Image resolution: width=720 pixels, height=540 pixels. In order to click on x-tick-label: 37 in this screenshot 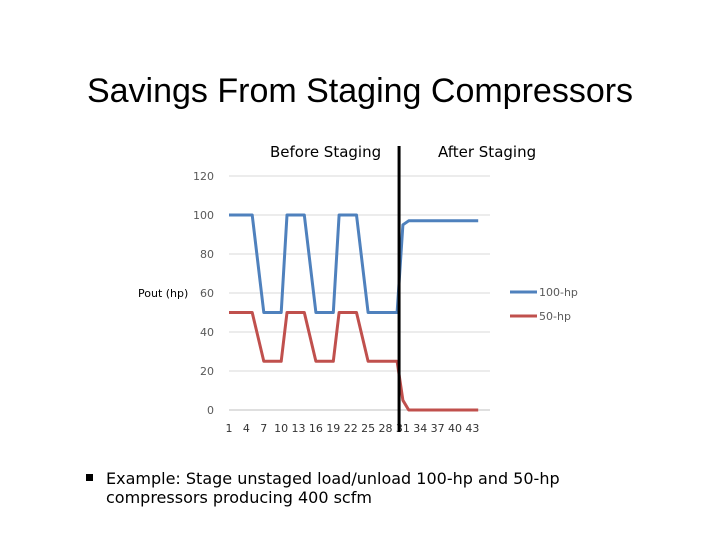, I will do `click(438, 428)`.